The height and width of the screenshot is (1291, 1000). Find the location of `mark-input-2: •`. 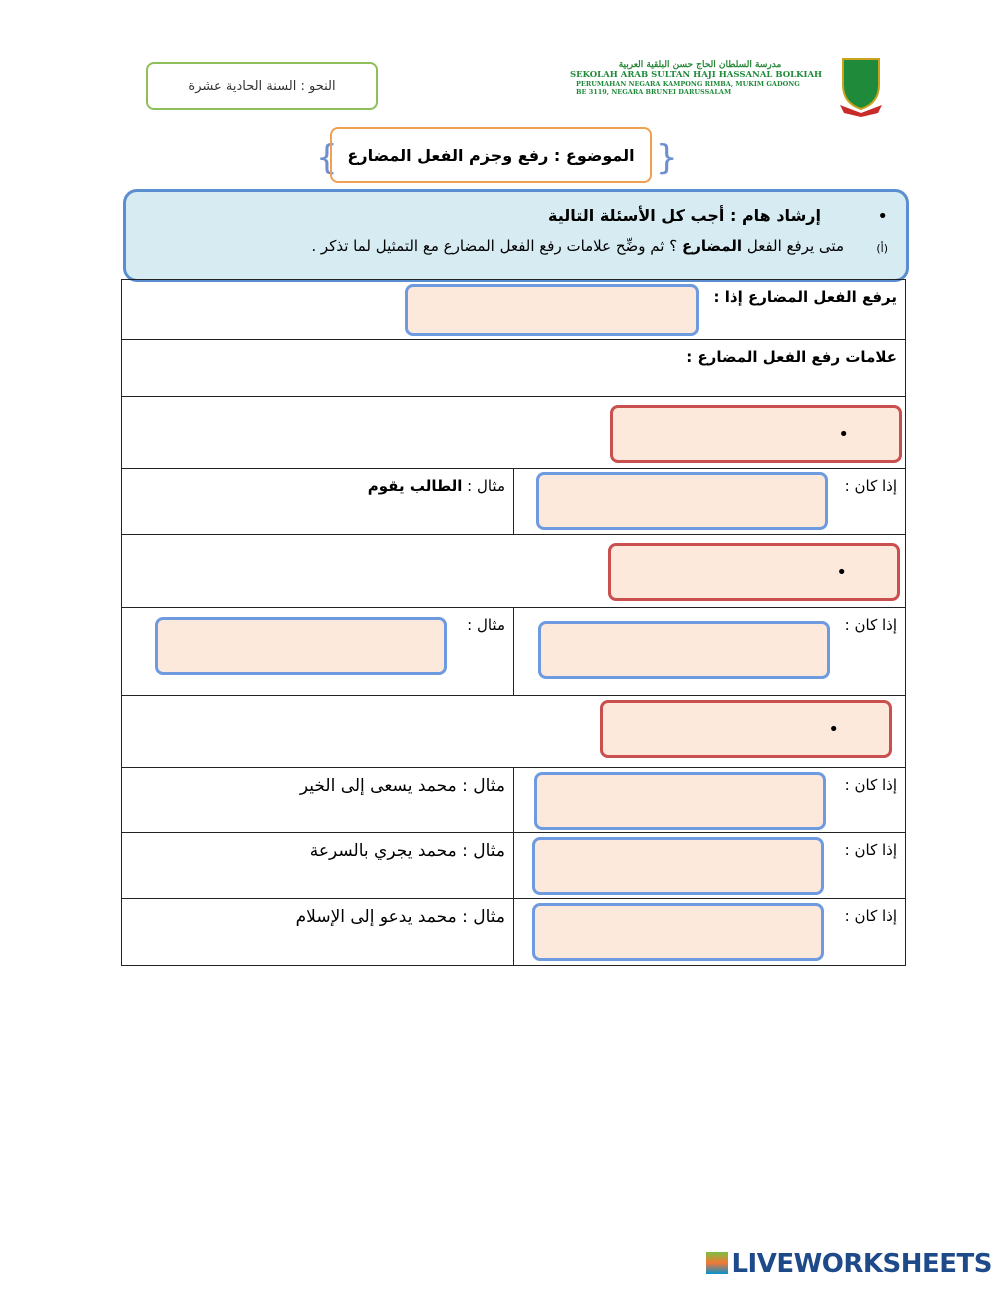

mark-input-2: • is located at coordinates (754, 572).